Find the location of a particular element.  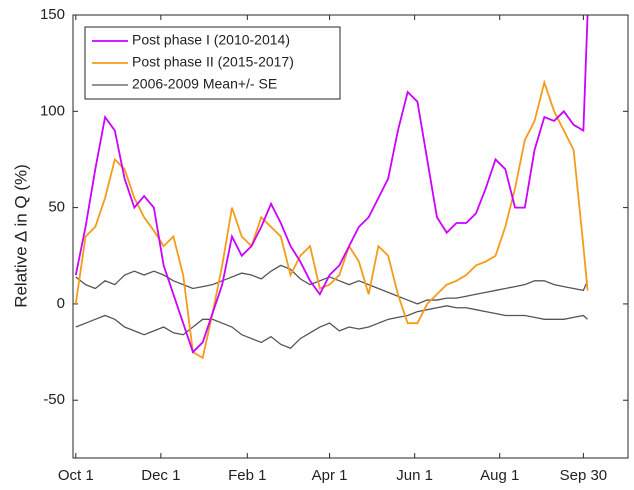

x-tick-label: Jun 1 is located at coordinates (414, 475).